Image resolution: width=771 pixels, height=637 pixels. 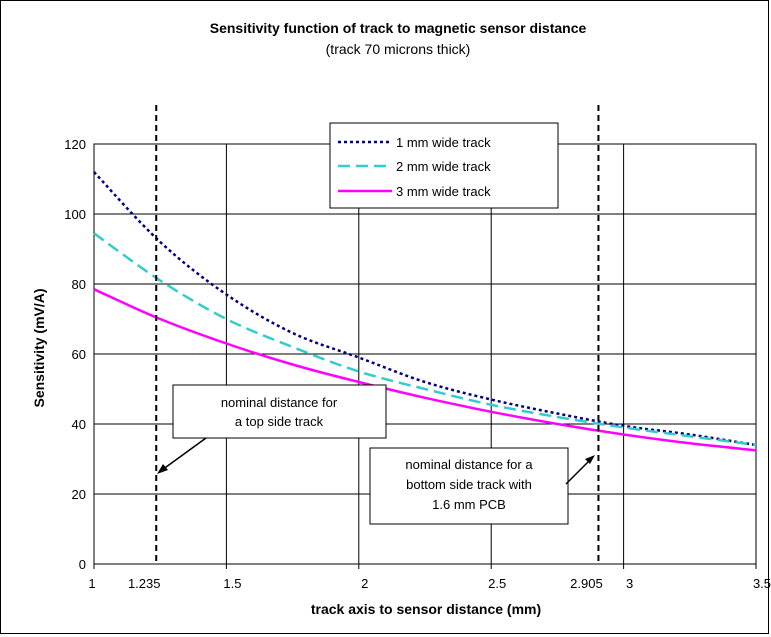 I want to click on annotation-bottom-side-line3: 1.6 mm PCB, so click(x=469, y=504).